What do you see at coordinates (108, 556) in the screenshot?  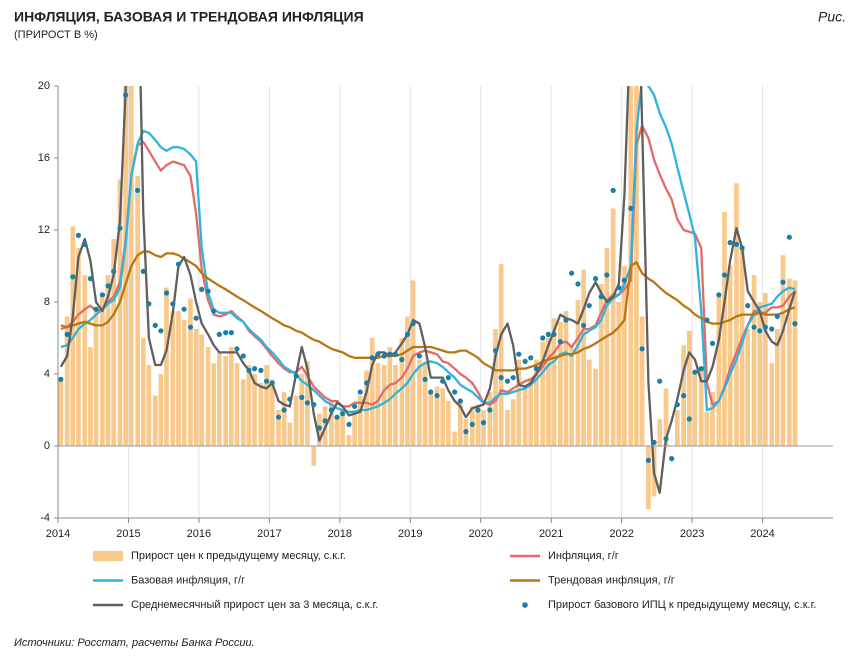 I see `legend-swatch` at bounding box center [108, 556].